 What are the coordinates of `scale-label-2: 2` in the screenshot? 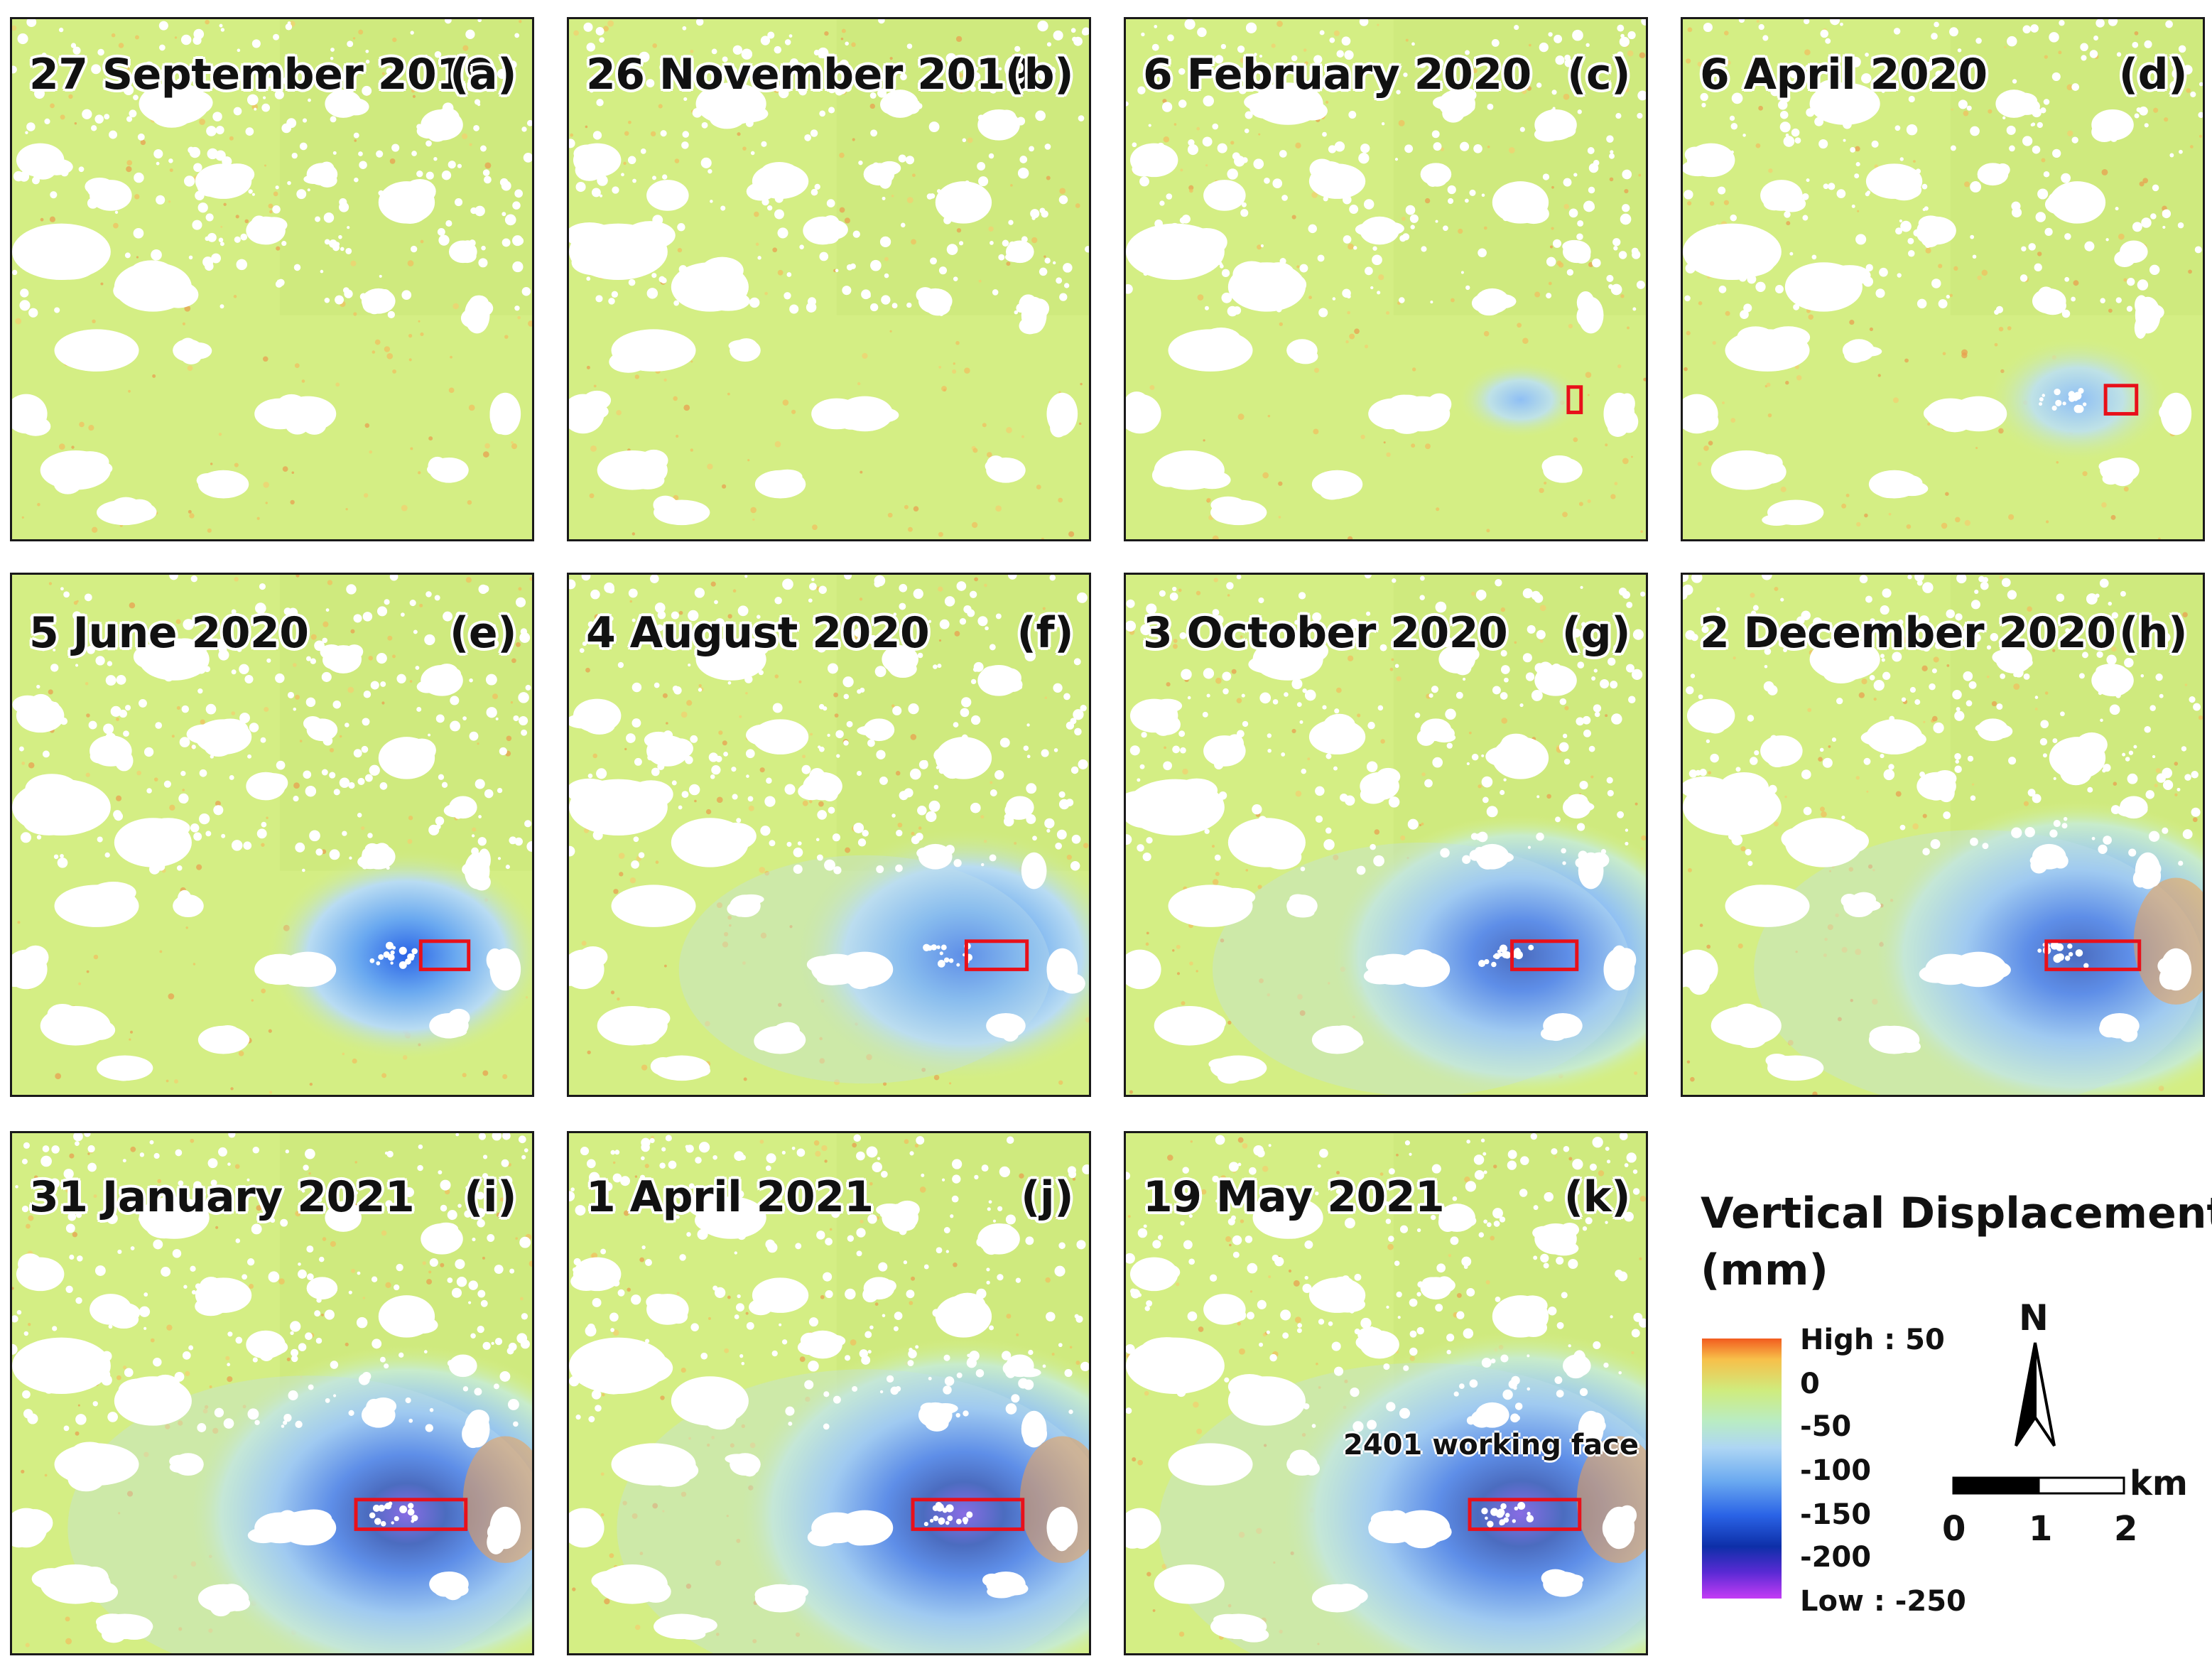 It's located at (2126, 1529).